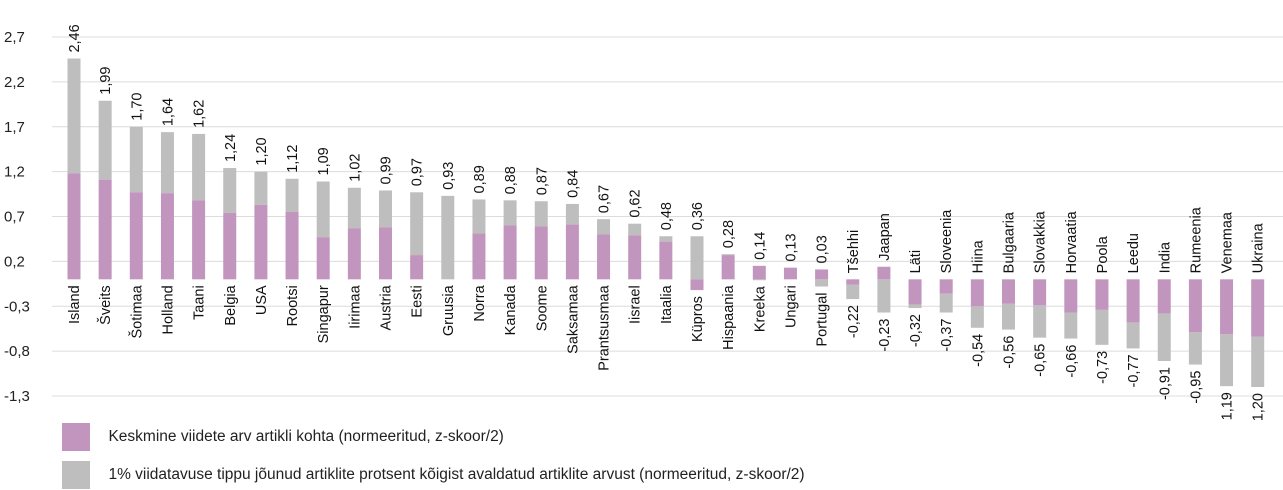 Image resolution: width=1283 pixels, height=490 pixels. Describe the element at coordinates (573, 184) in the screenshot. I see `bar-value-label: 0,84` at that location.